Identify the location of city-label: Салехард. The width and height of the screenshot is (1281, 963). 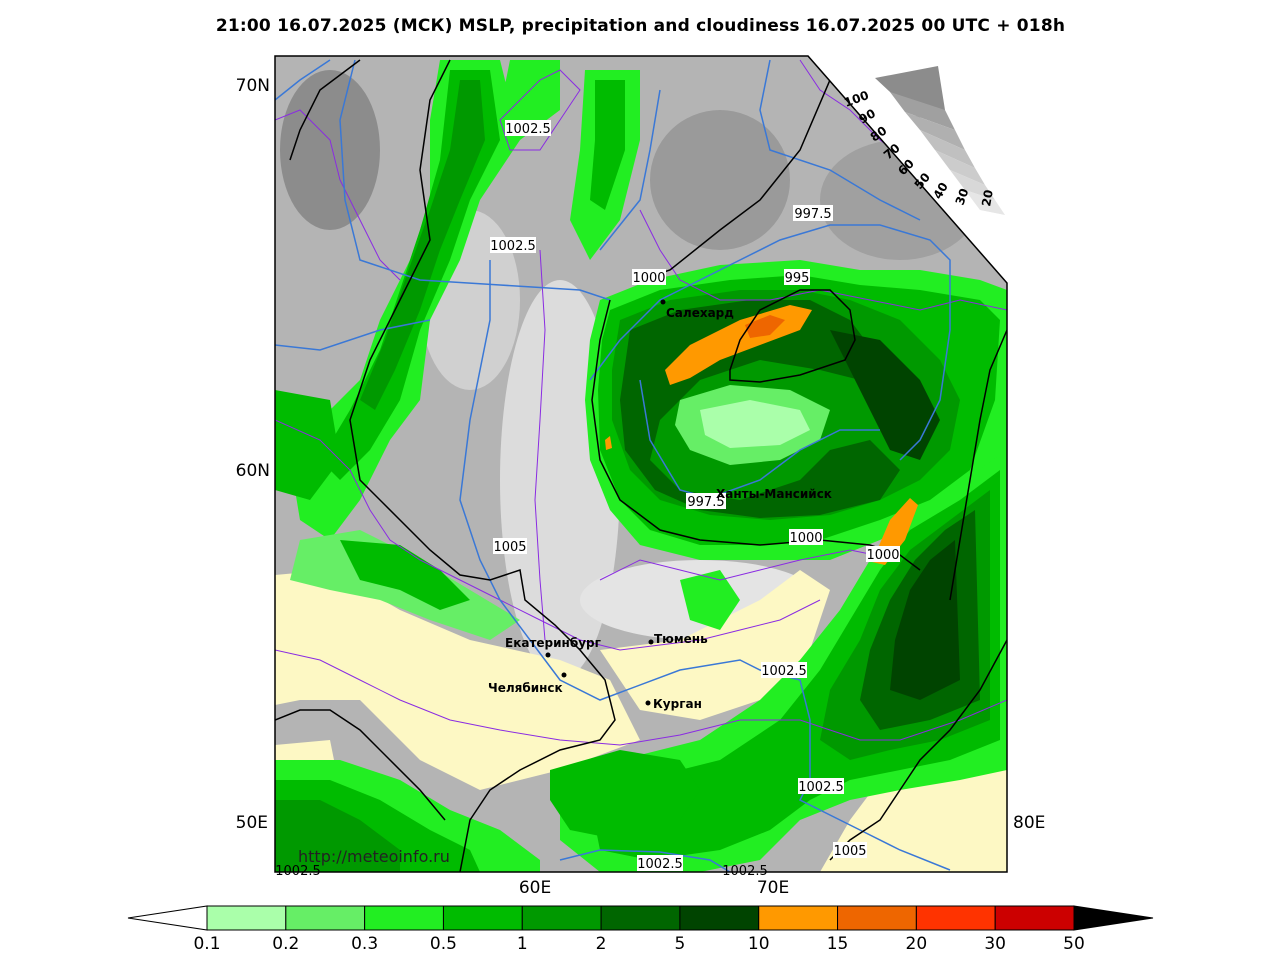
(700, 313).